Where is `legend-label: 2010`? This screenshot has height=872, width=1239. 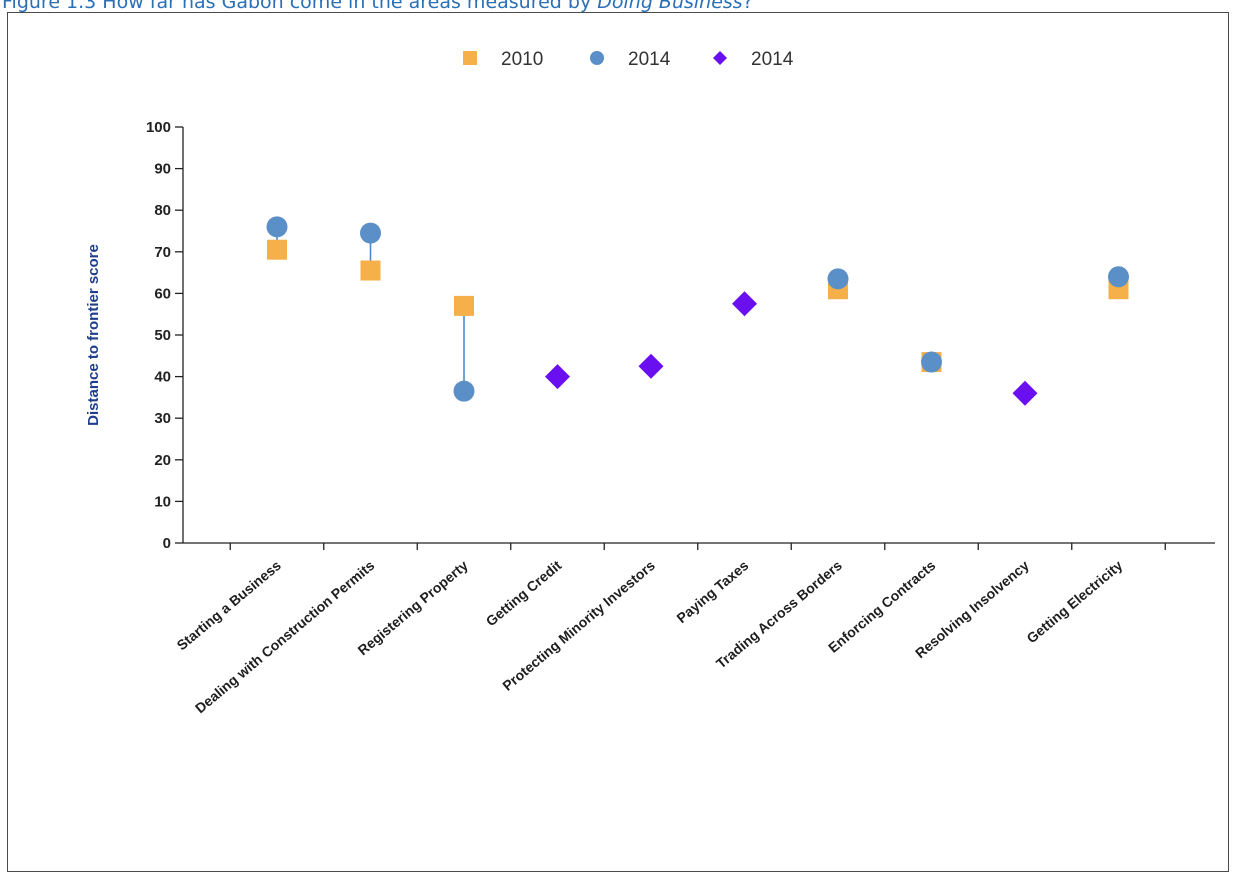
legend-label: 2010 is located at coordinates (522, 59).